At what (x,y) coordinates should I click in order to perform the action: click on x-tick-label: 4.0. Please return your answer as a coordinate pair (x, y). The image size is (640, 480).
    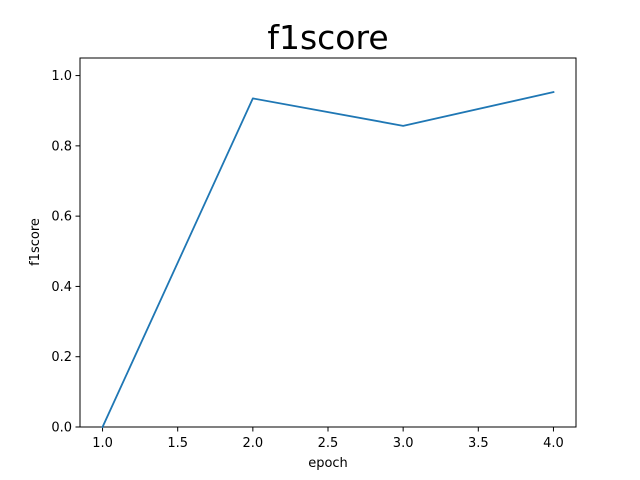
    Looking at the image, I should click on (553, 443).